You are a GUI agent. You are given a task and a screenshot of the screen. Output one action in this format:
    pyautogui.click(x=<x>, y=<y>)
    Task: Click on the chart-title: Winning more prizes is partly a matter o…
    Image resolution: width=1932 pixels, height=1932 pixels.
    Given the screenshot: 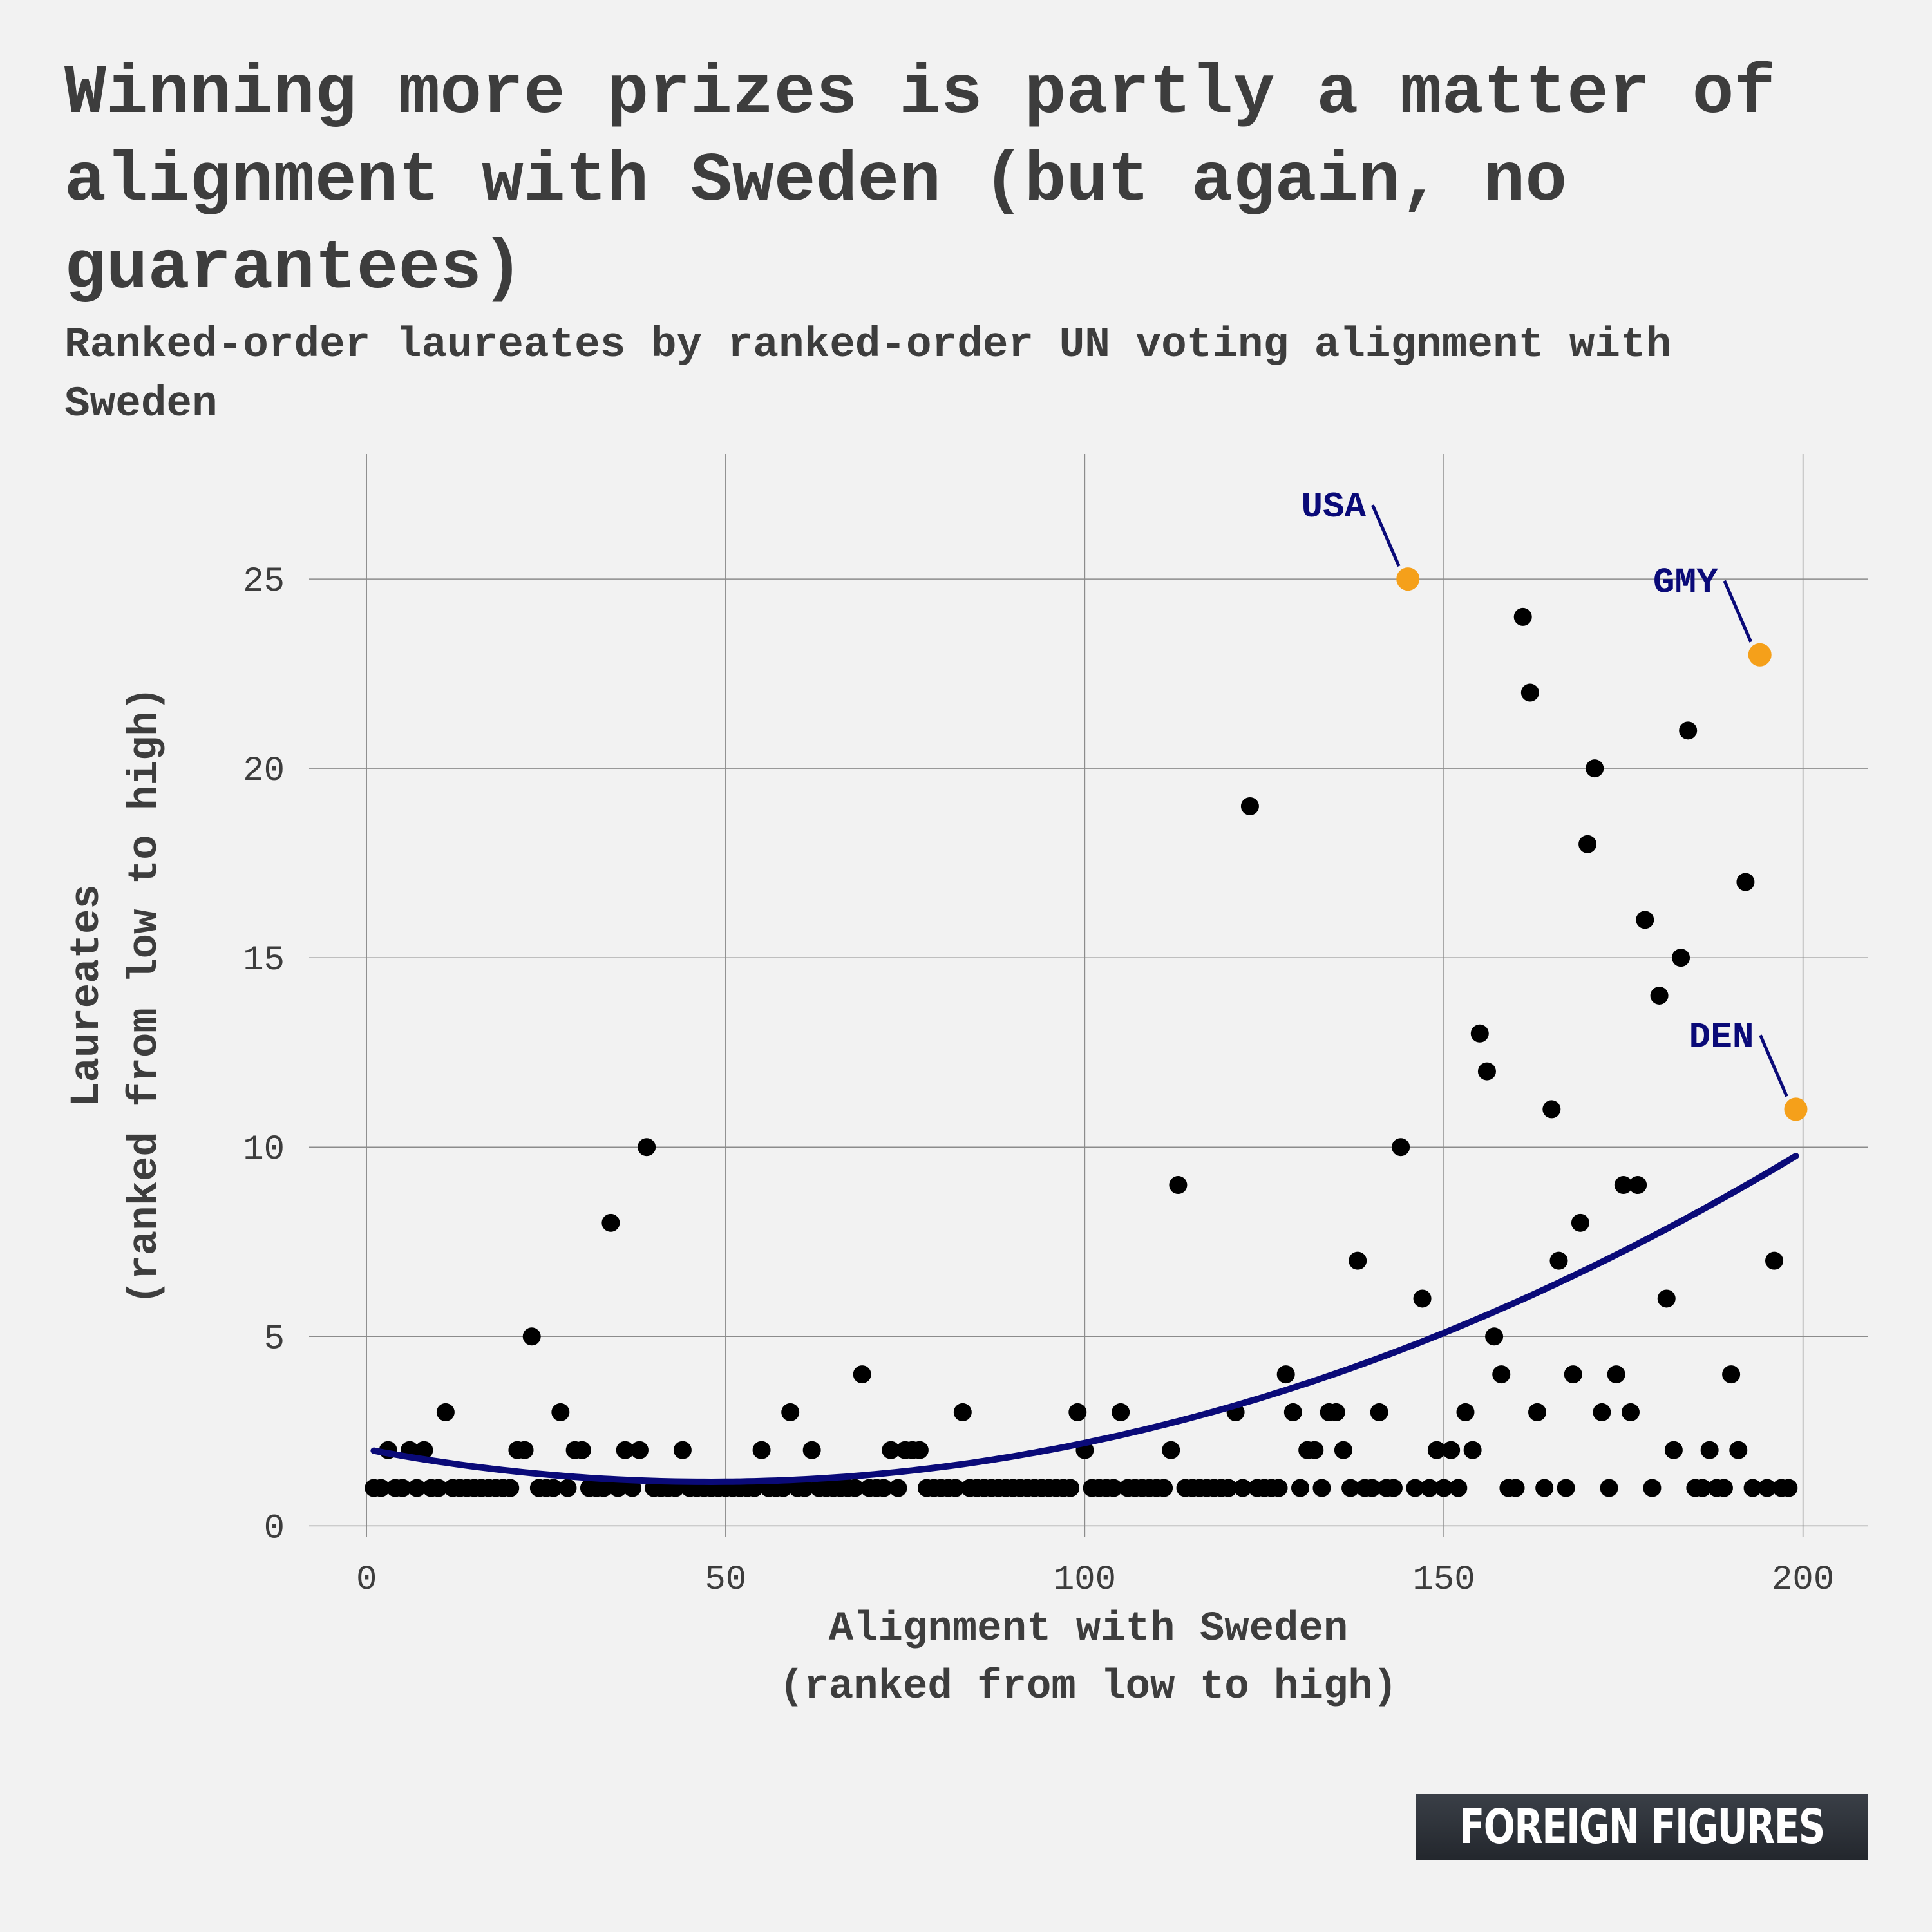 What is the action you would take?
    pyautogui.click(x=920, y=182)
    